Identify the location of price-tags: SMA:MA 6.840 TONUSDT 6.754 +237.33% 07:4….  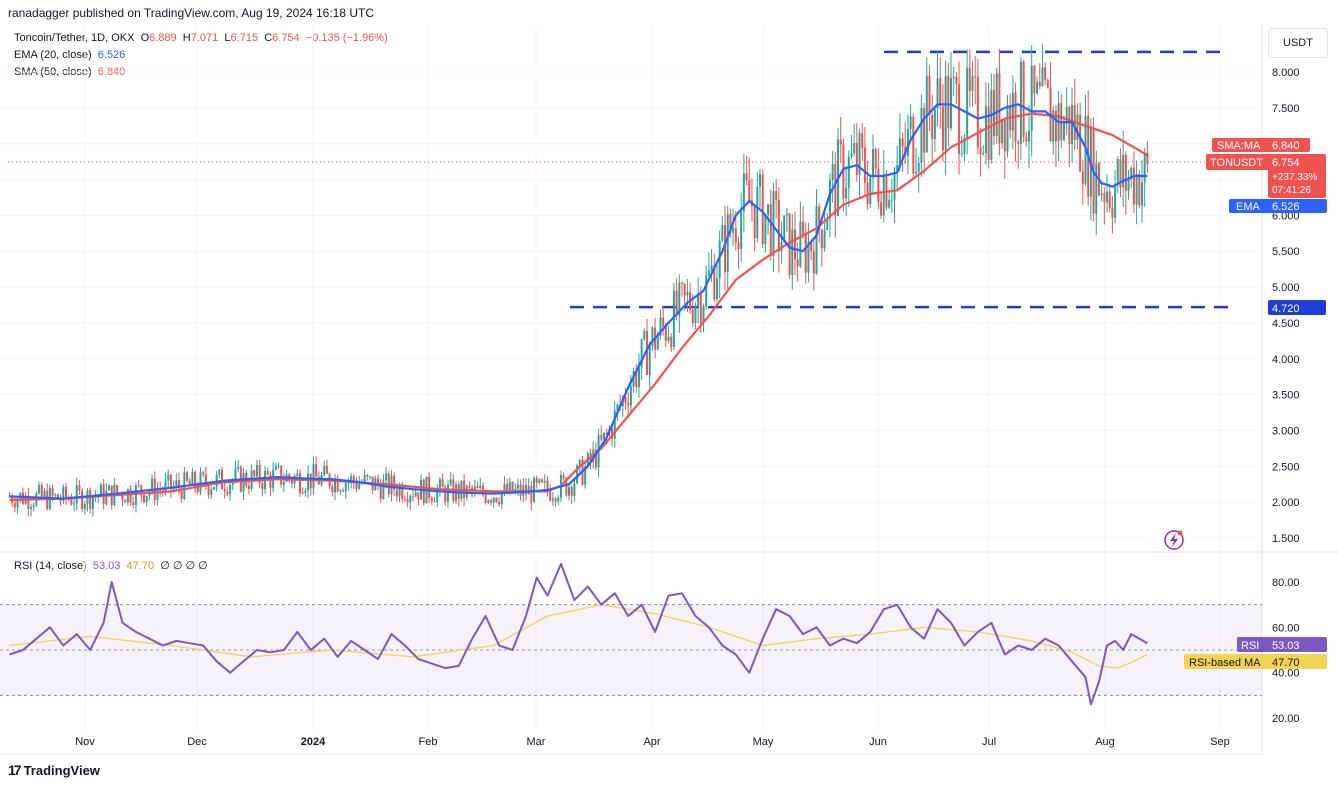
(1255, 403).